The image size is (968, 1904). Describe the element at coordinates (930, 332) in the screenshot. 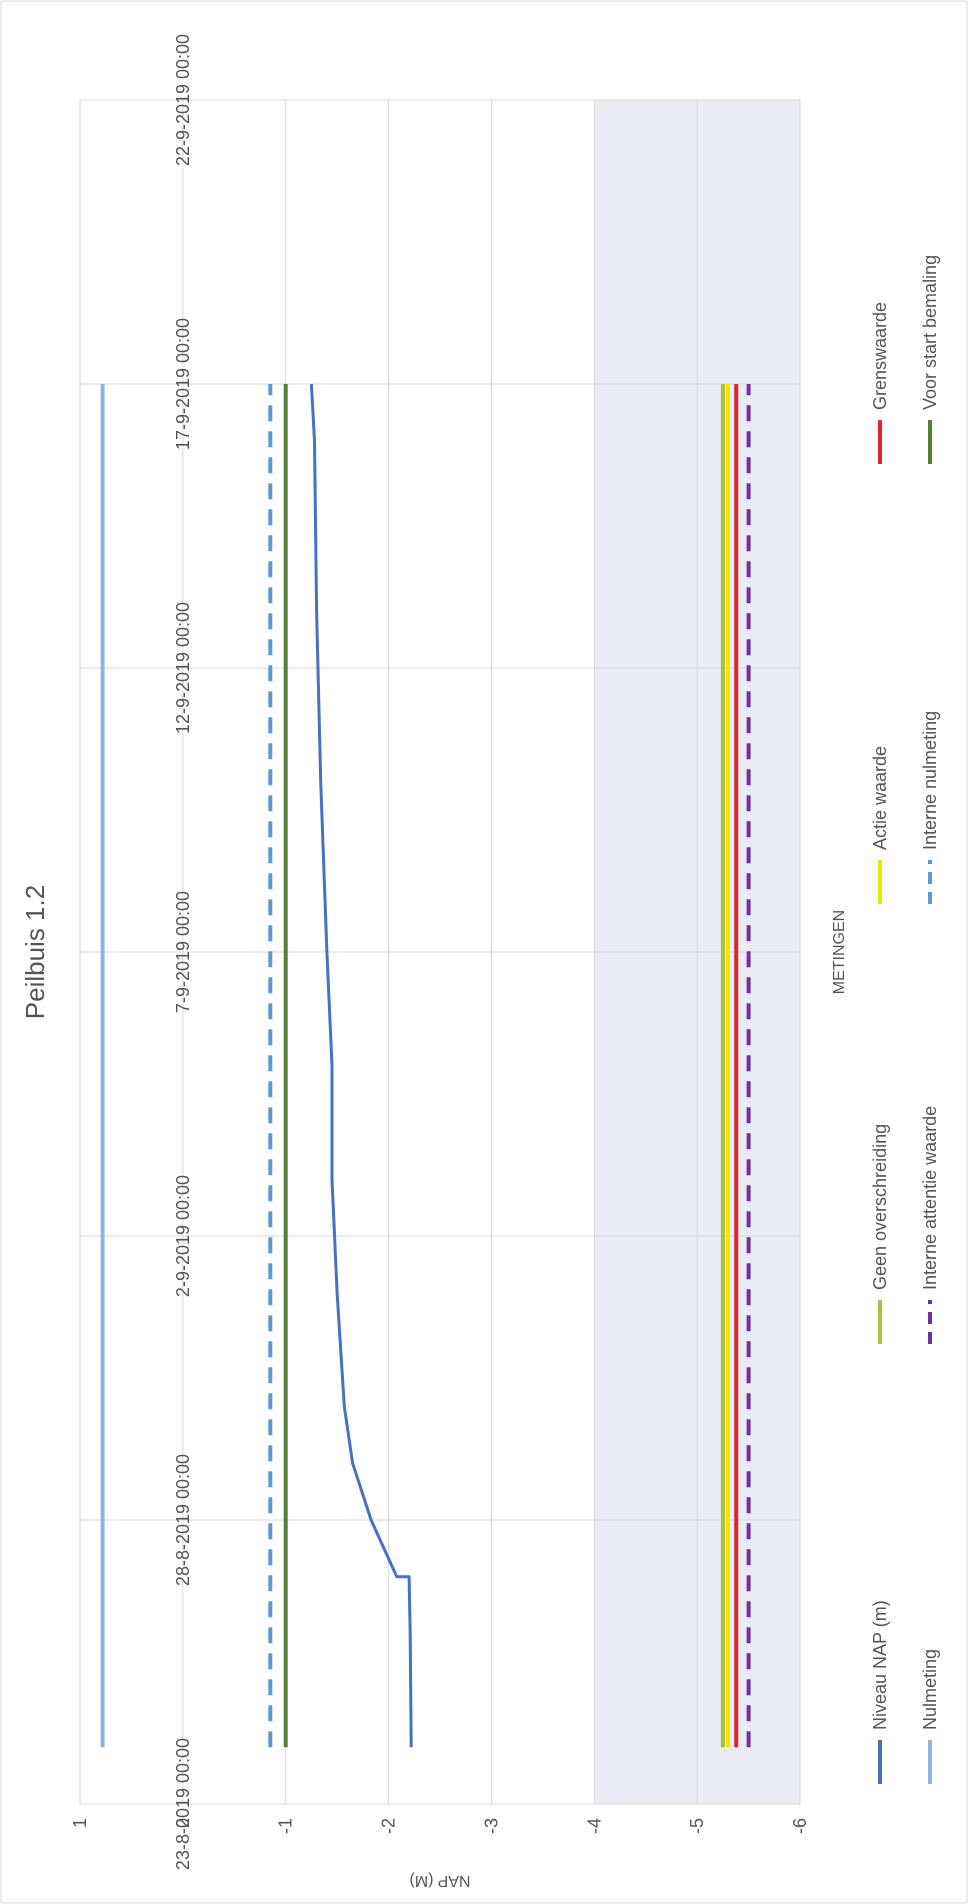

I see `legend-label: Voor start bemaling` at that location.